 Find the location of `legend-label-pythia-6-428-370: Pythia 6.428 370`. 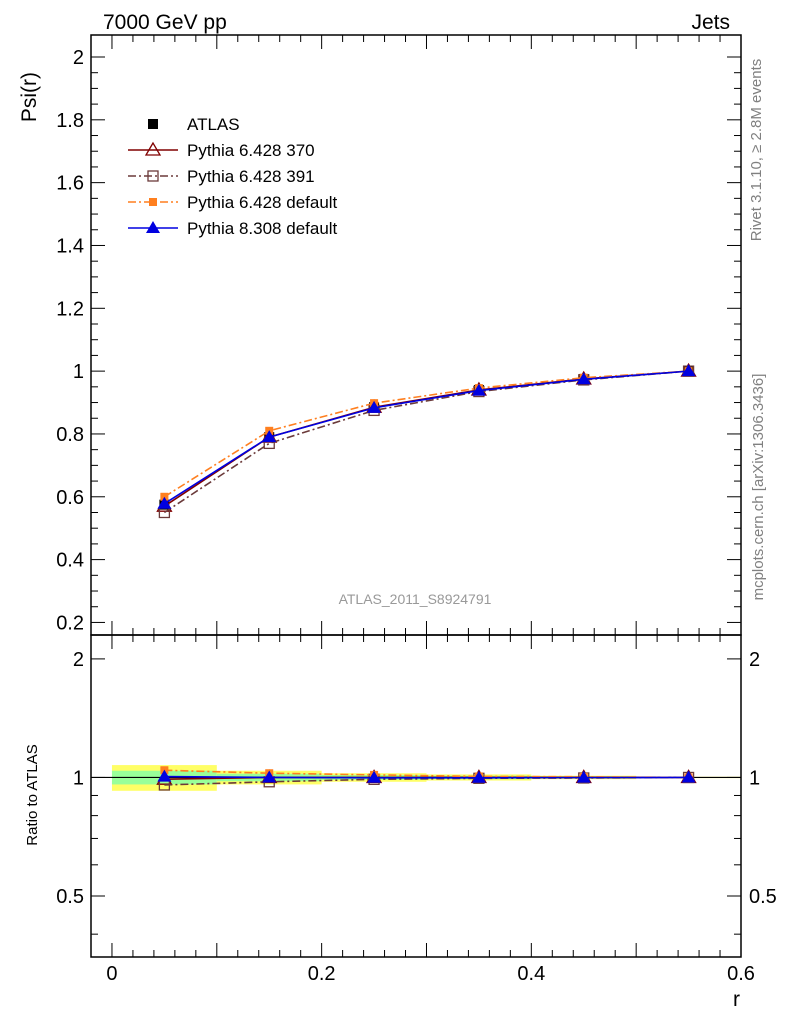

legend-label-pythia-6-428-370: Pythia 6.428 370 is located at coordinates (251, 150).